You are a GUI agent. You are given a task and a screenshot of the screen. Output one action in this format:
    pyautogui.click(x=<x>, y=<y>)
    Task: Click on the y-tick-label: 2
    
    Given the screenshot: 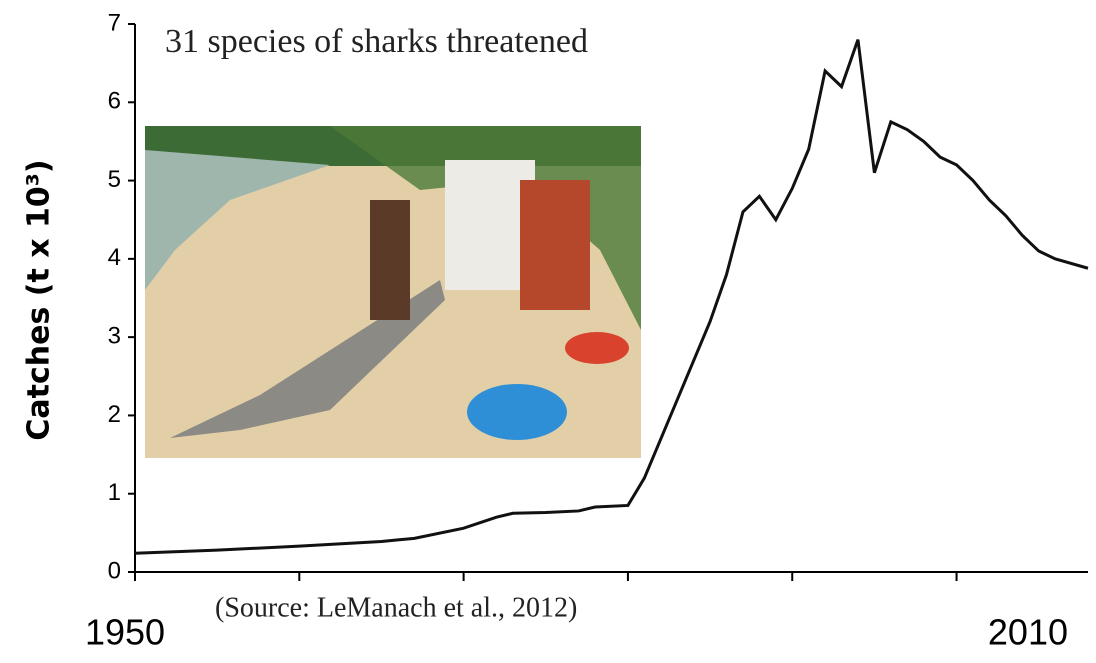 What is the action you would take?
    pyautogui.click(x=114, y=414)
    